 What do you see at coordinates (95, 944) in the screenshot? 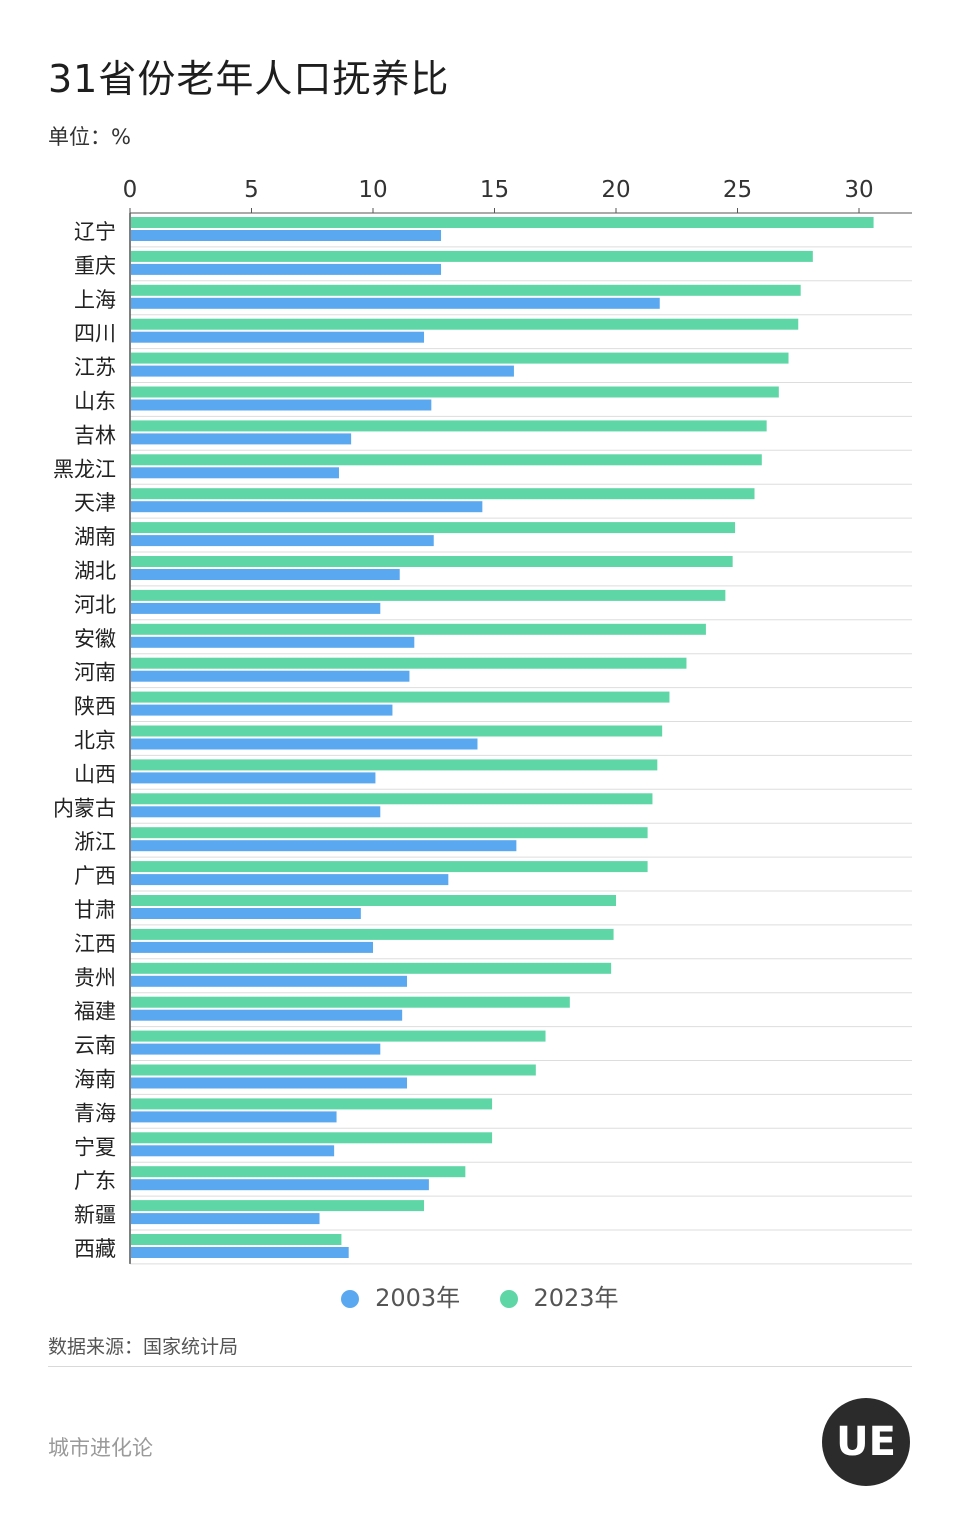
I see `category-label: 江西` at bounding box center [95, 944].